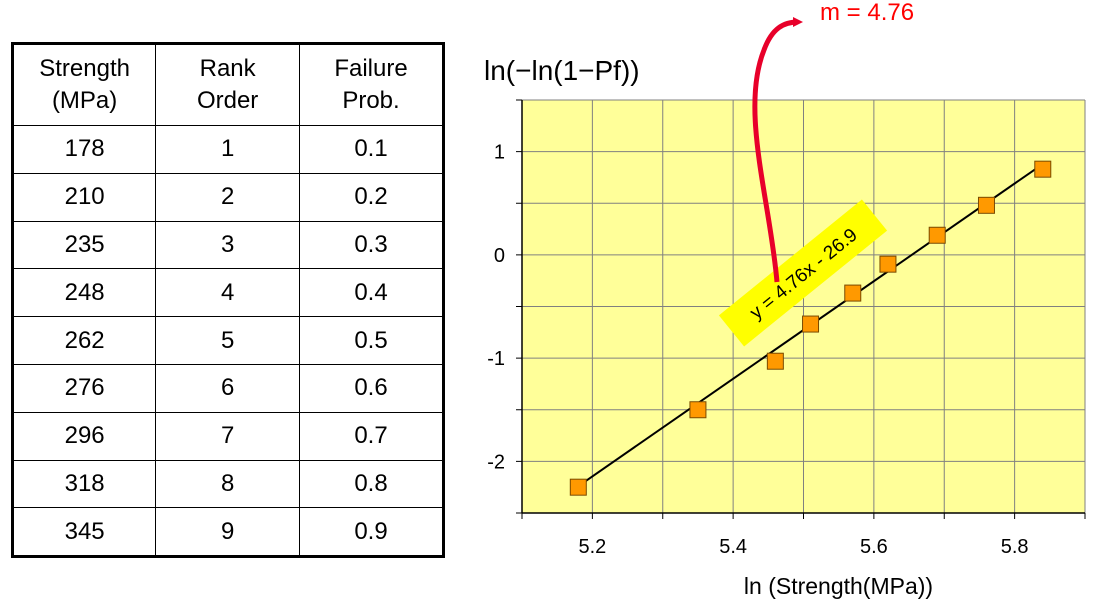 The width and height of the screenshot is (1109, 612). I want to click on y-tick-label: 0, so click(499, 256).